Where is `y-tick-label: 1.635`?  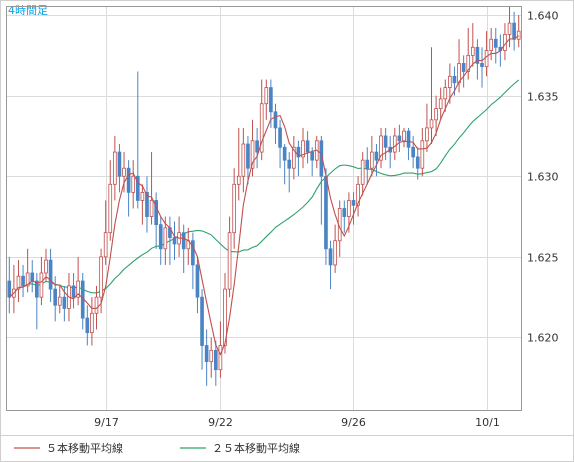
y-tick-label: 1.635 is located at coordinates (543, 97).